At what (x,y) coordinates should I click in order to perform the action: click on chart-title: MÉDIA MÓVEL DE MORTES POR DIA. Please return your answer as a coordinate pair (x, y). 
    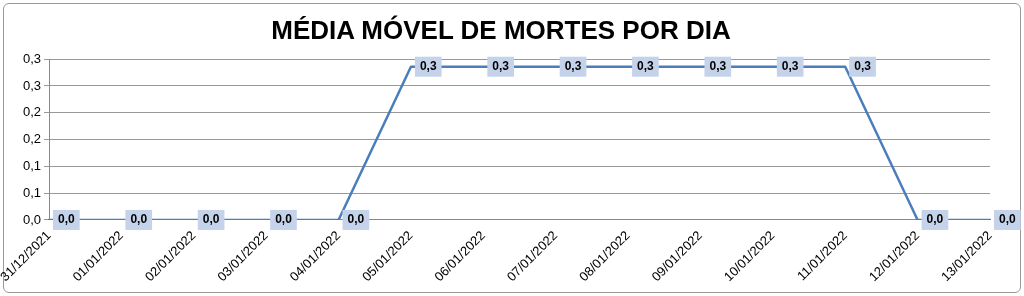
    Looking at the image, I should click on (501, 29).